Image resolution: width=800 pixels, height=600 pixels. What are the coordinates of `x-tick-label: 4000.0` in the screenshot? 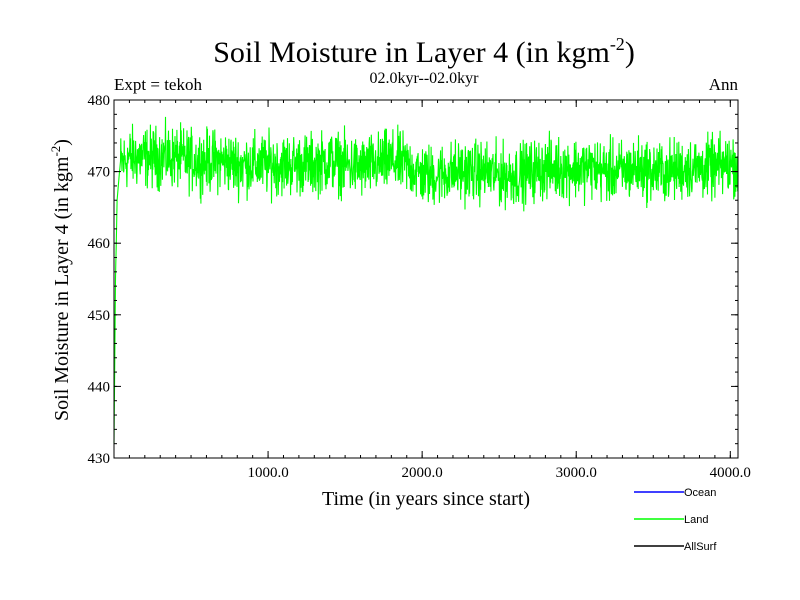 It's located at (730, 473).